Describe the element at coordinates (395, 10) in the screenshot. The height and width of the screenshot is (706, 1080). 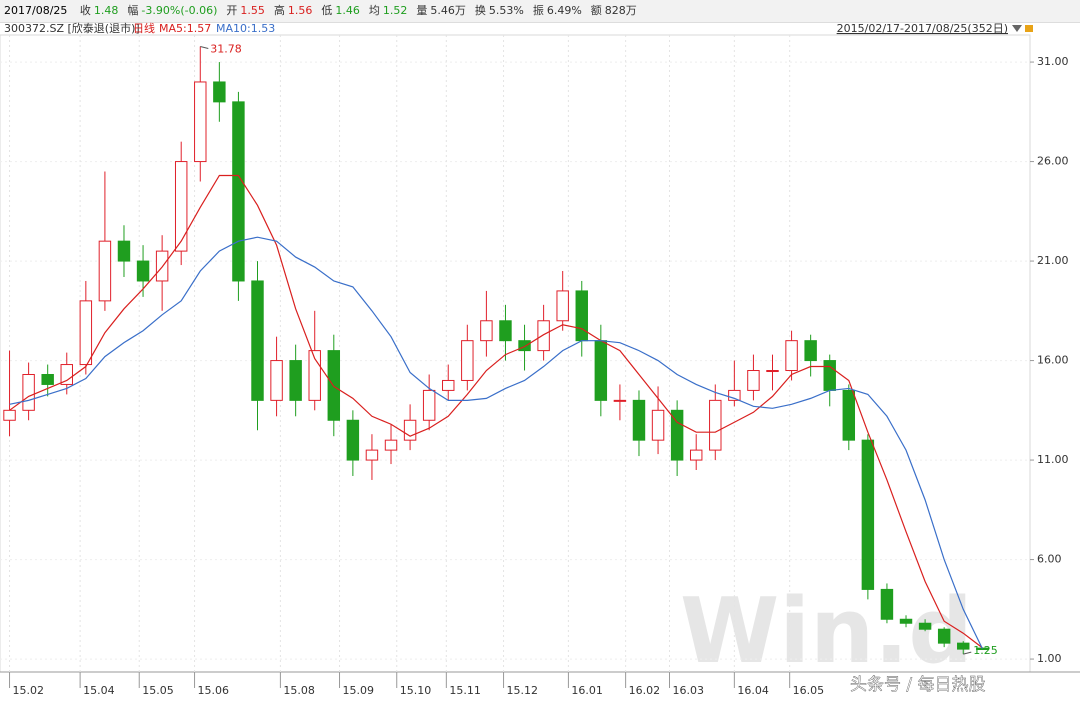
I see `quote-value: 1.52` at that location.